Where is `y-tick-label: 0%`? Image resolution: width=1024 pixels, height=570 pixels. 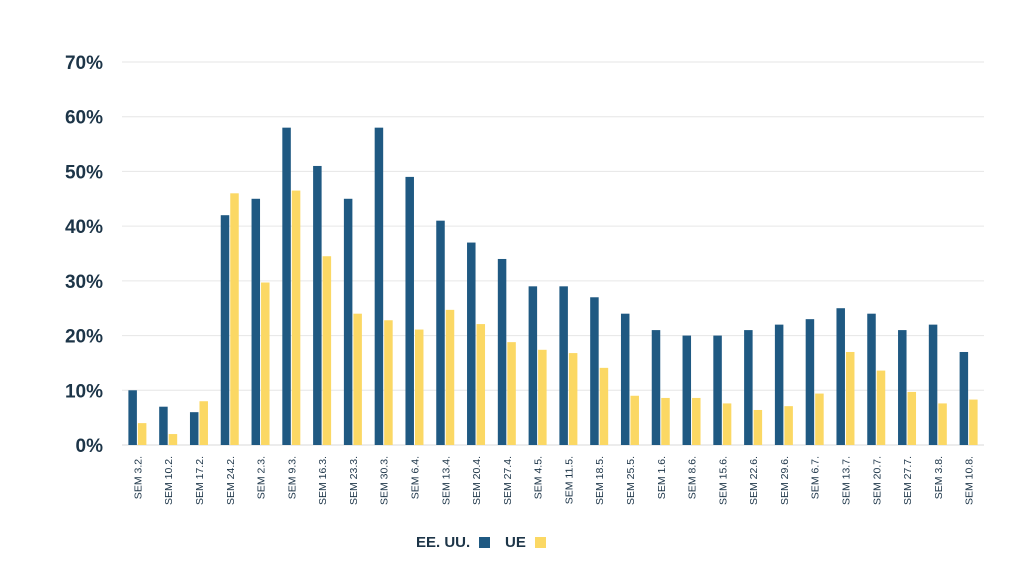 y-tick-label: 0% is located at coordinates (90, 446).